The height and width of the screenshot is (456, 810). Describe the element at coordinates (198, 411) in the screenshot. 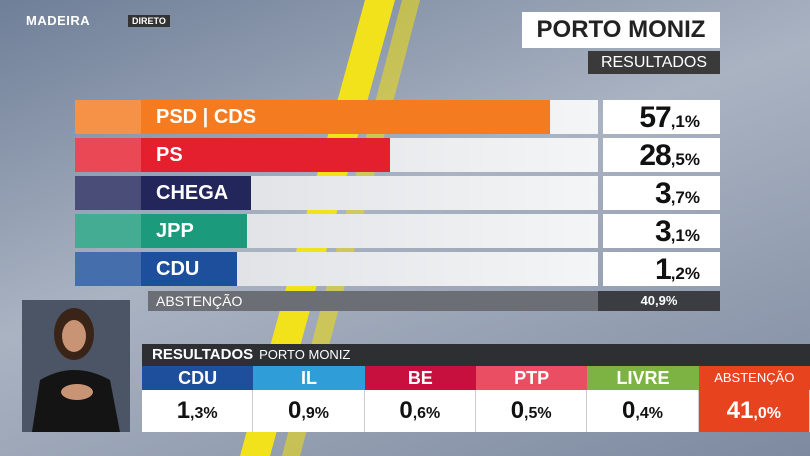

I see `ticker-value: 1,3%` at that location.